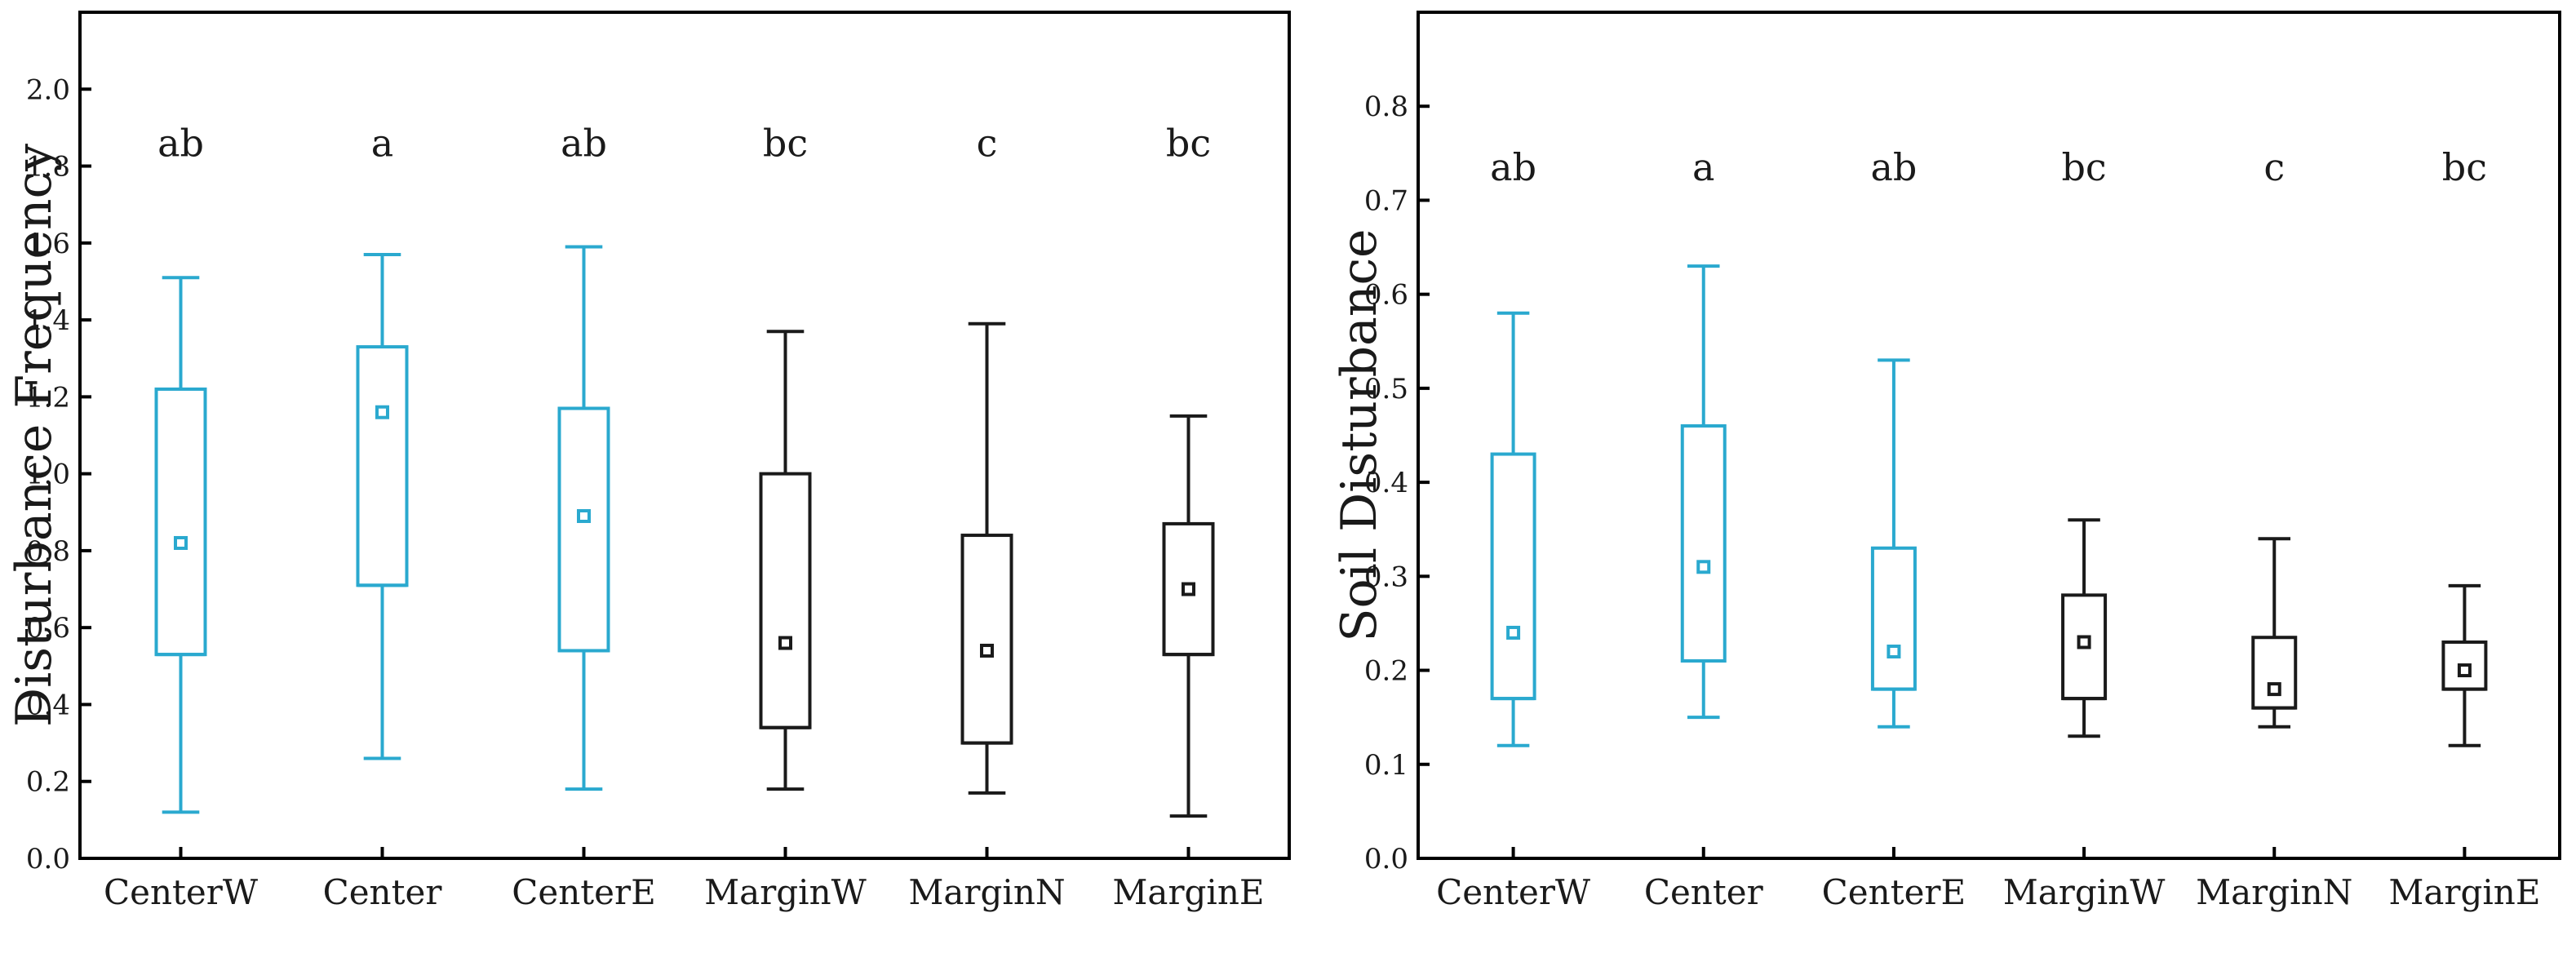  I want to click on y-tick-label: 1.6, so click(48, 244).